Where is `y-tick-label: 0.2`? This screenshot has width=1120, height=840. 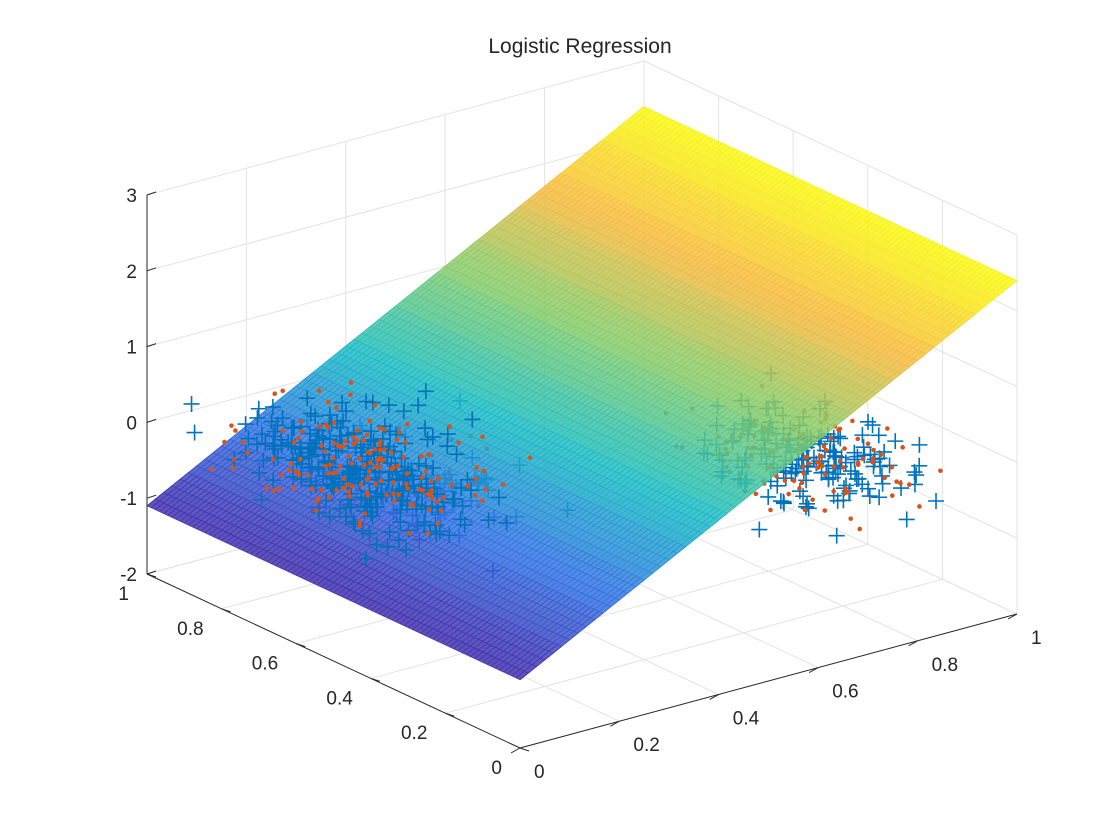 y-tick-label: 0.2 is located at coordinates (414, 733).